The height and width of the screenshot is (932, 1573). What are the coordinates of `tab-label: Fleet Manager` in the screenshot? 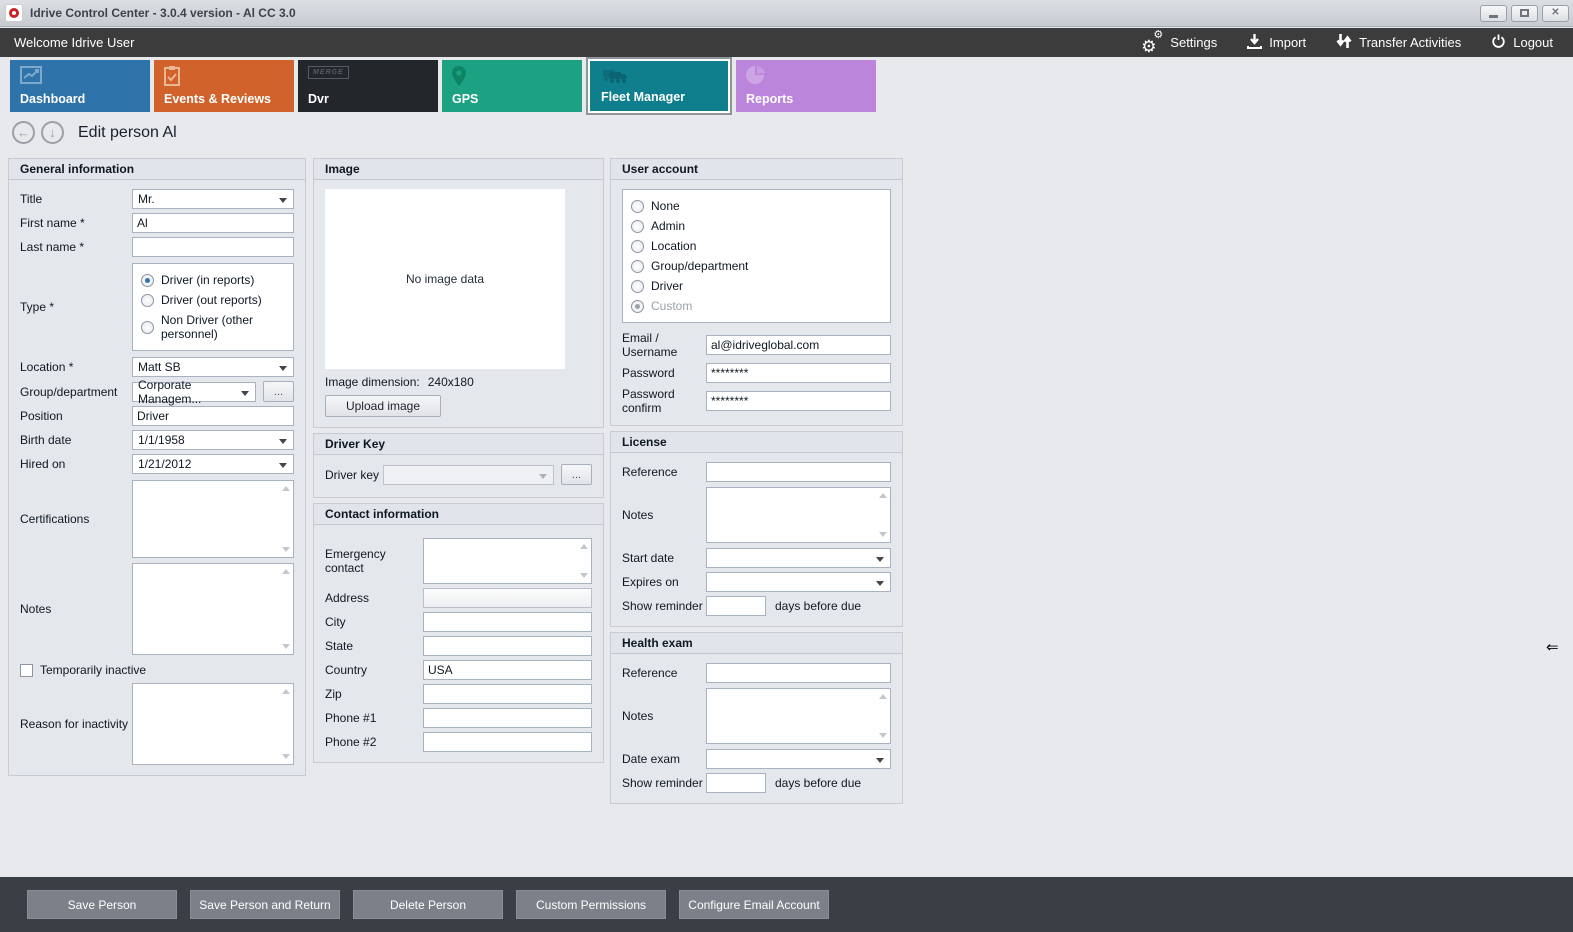 It's located at (643, 97).